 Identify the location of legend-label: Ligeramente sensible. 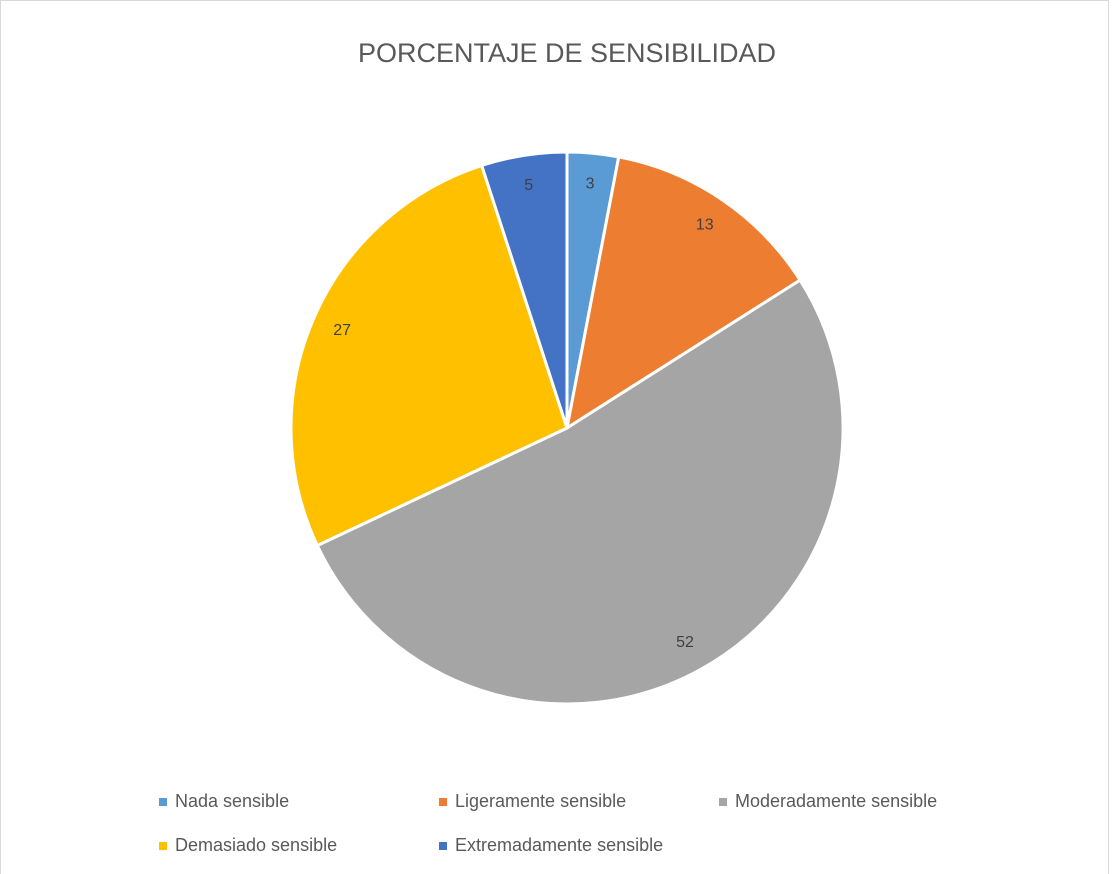
(540, 801).